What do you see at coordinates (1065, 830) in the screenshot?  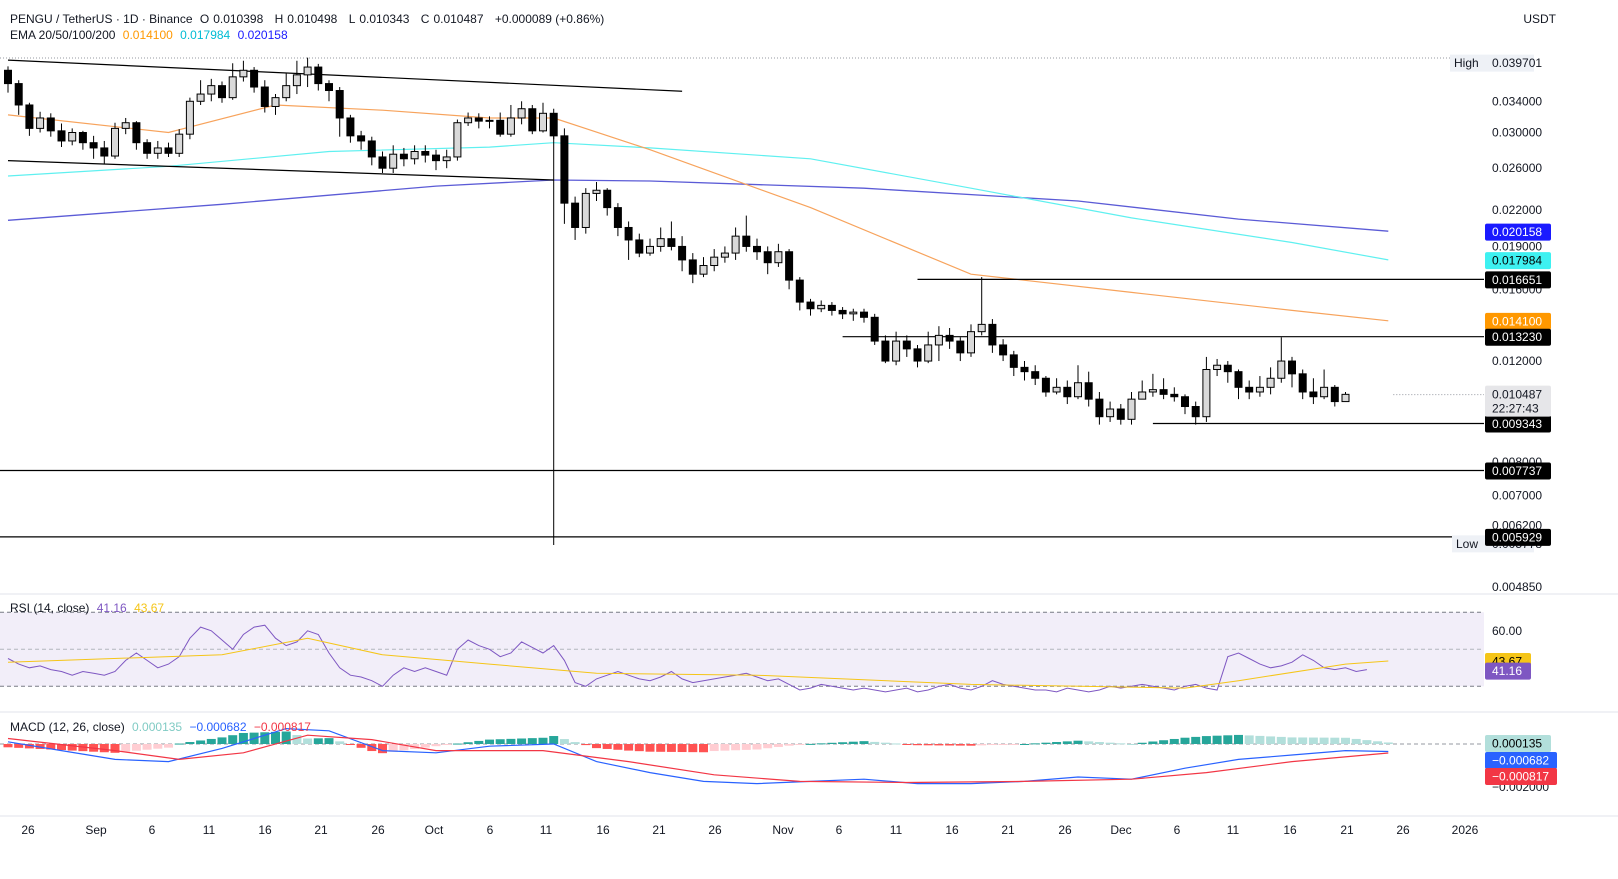 I see `time-axis-label: 26` at bounding box center [1065, 830].